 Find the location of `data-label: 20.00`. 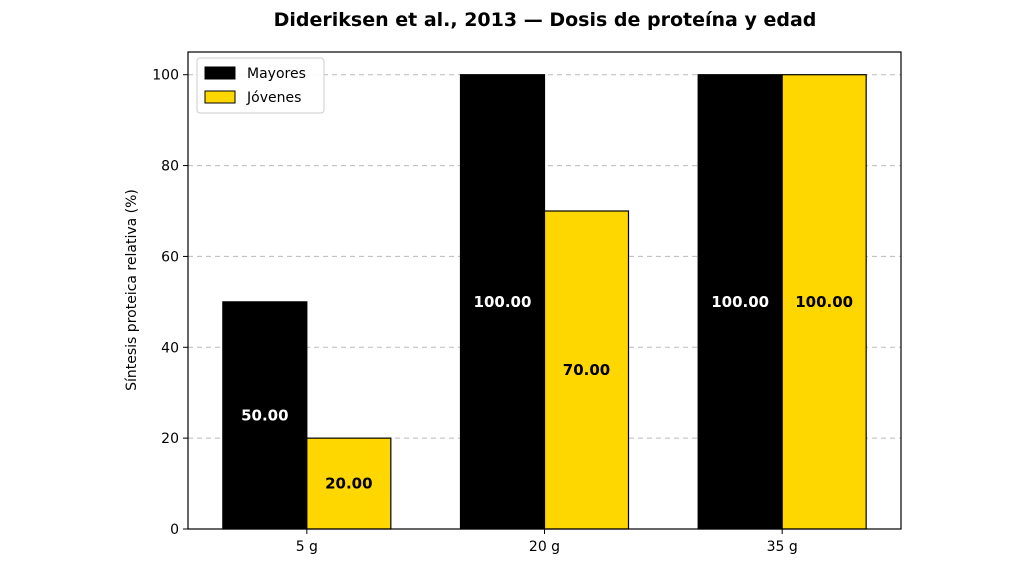

data-label: 20.00 is located at coordinates (348, 484).